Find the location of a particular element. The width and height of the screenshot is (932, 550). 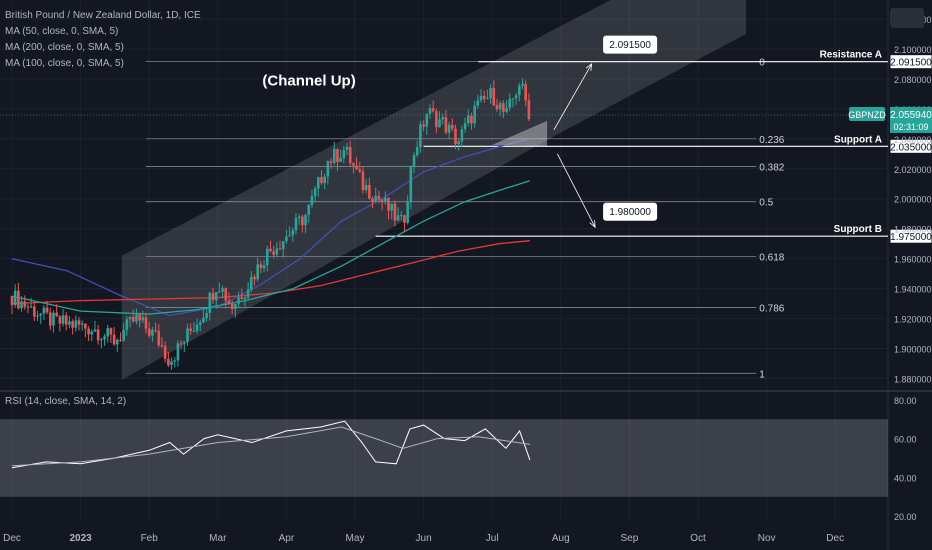

fib-level-label: 0.236 is located at coordinates (771, 140).